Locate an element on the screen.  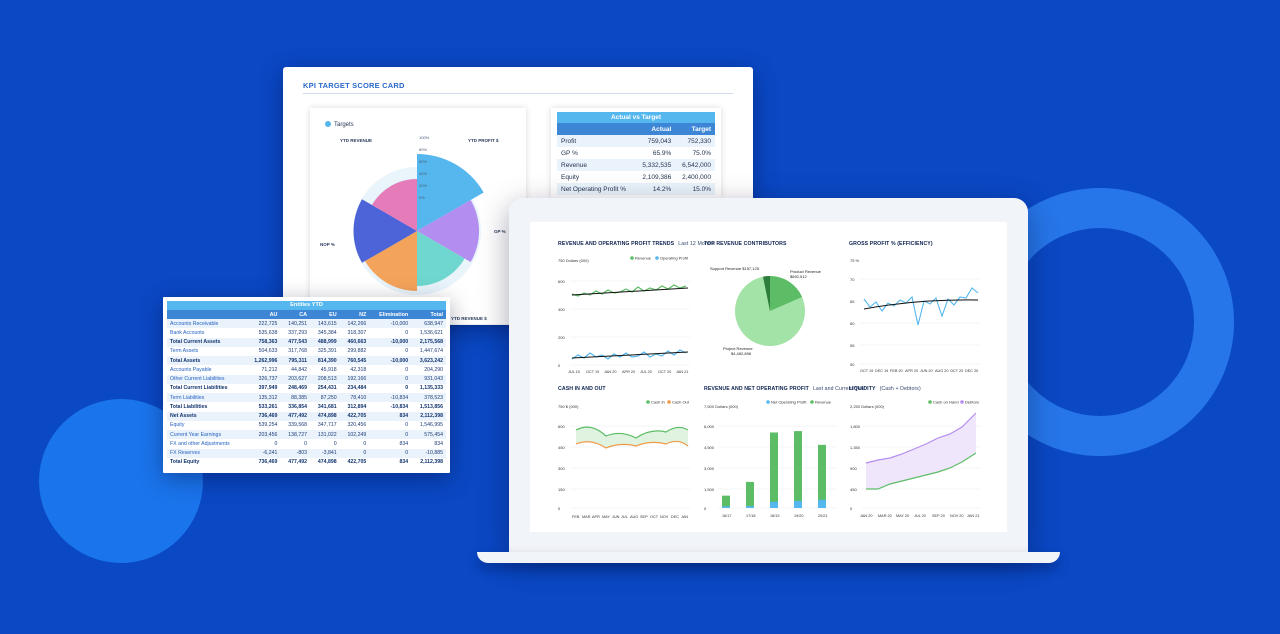
row-label: Other Current Liabilities is located at coordinates (206, 379).